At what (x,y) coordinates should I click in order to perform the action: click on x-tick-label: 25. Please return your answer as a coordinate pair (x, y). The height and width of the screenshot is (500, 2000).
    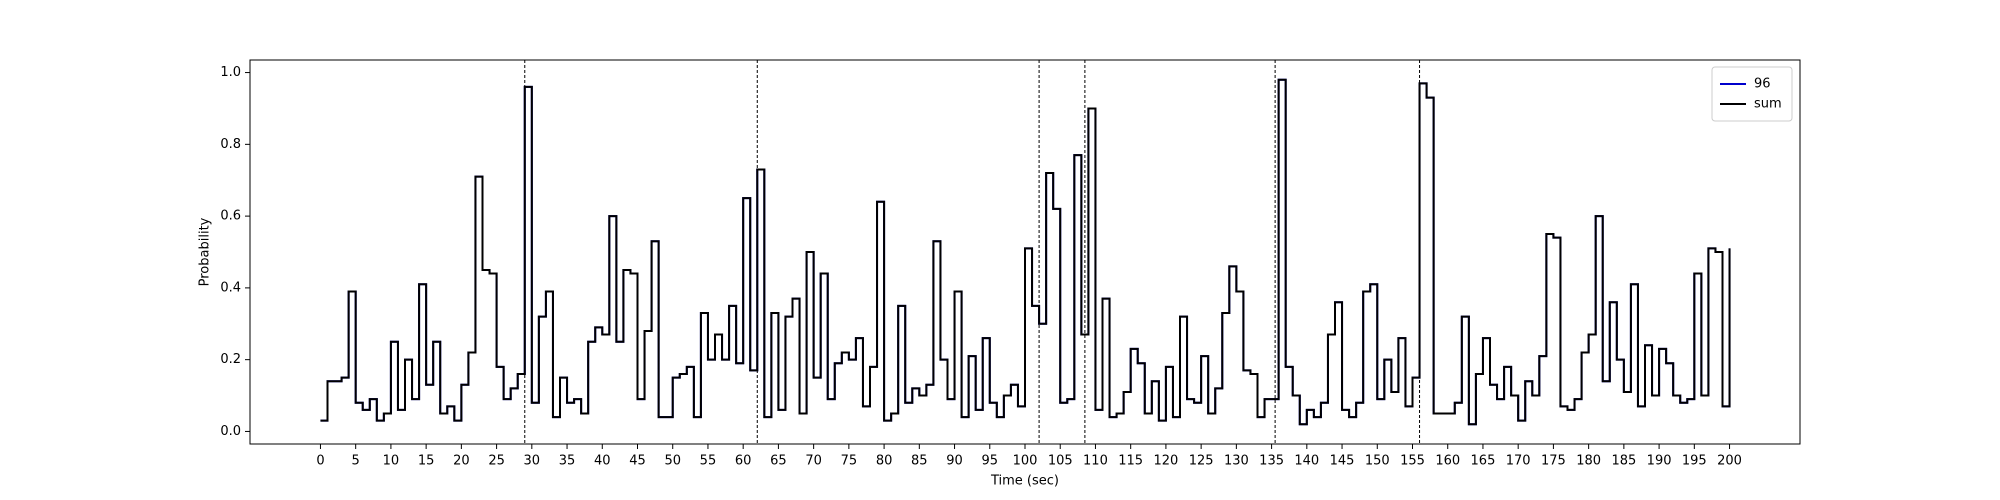
    Looking at the image, I should click on (496, 461).